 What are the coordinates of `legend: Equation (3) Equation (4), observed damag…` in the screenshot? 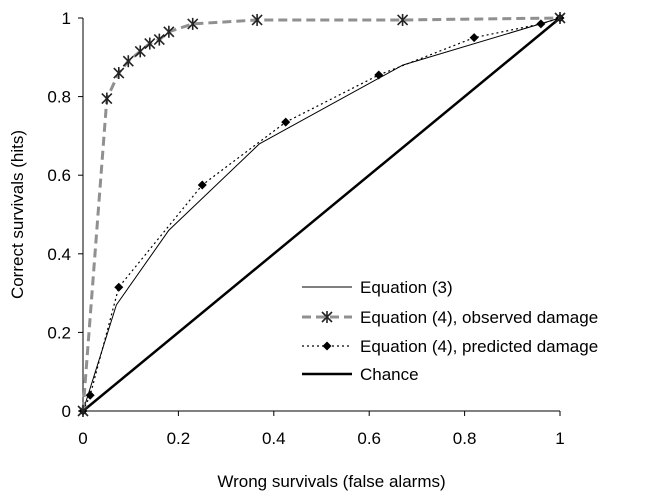 It's located at (450, 331).